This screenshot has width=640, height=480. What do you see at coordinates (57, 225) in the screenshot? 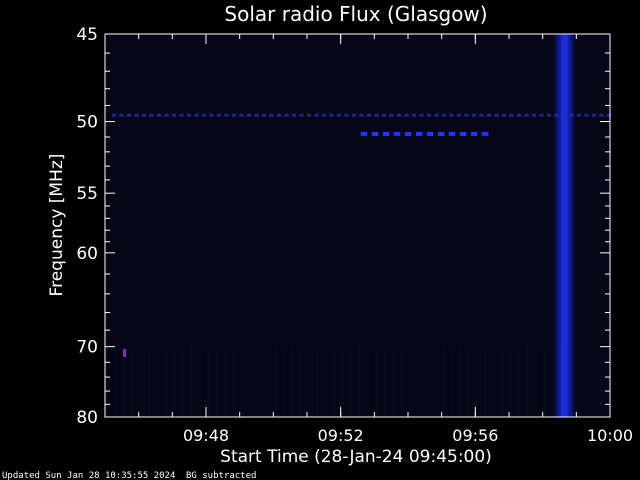
I see `y-axis-label: Frequency [MHz]` at bounding box center [57, 225].